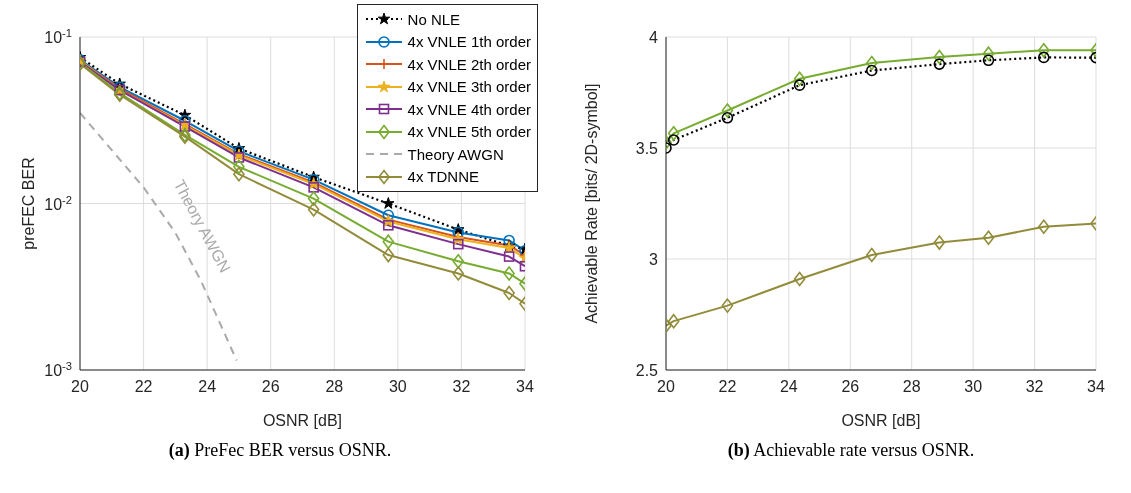  What do you see at coordinates (58, 369) in the screenshot?
I see `y-tick-label: 10$^{-3}$` at bounding box center [58, 369].